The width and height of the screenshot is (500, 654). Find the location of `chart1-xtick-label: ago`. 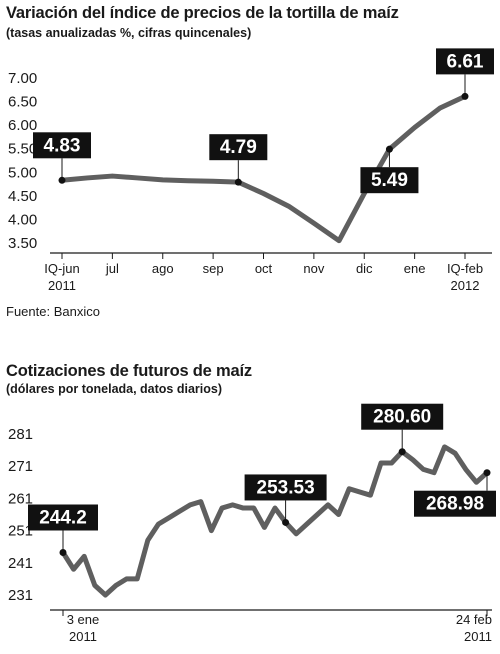

chart1-xtick-label: ago is located at coordinates (163, 268).